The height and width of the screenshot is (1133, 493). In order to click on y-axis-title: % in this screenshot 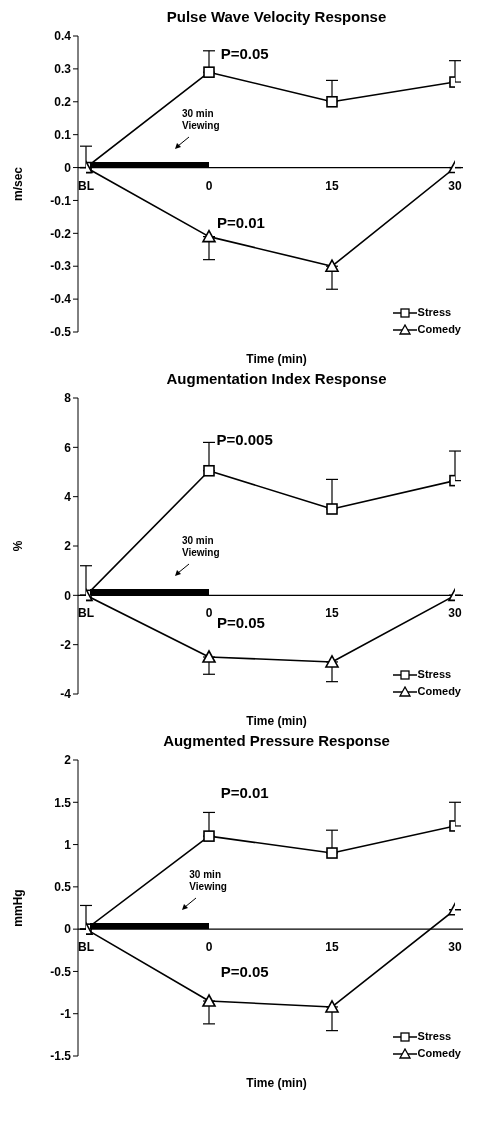, I will do `click(18, 546)`.